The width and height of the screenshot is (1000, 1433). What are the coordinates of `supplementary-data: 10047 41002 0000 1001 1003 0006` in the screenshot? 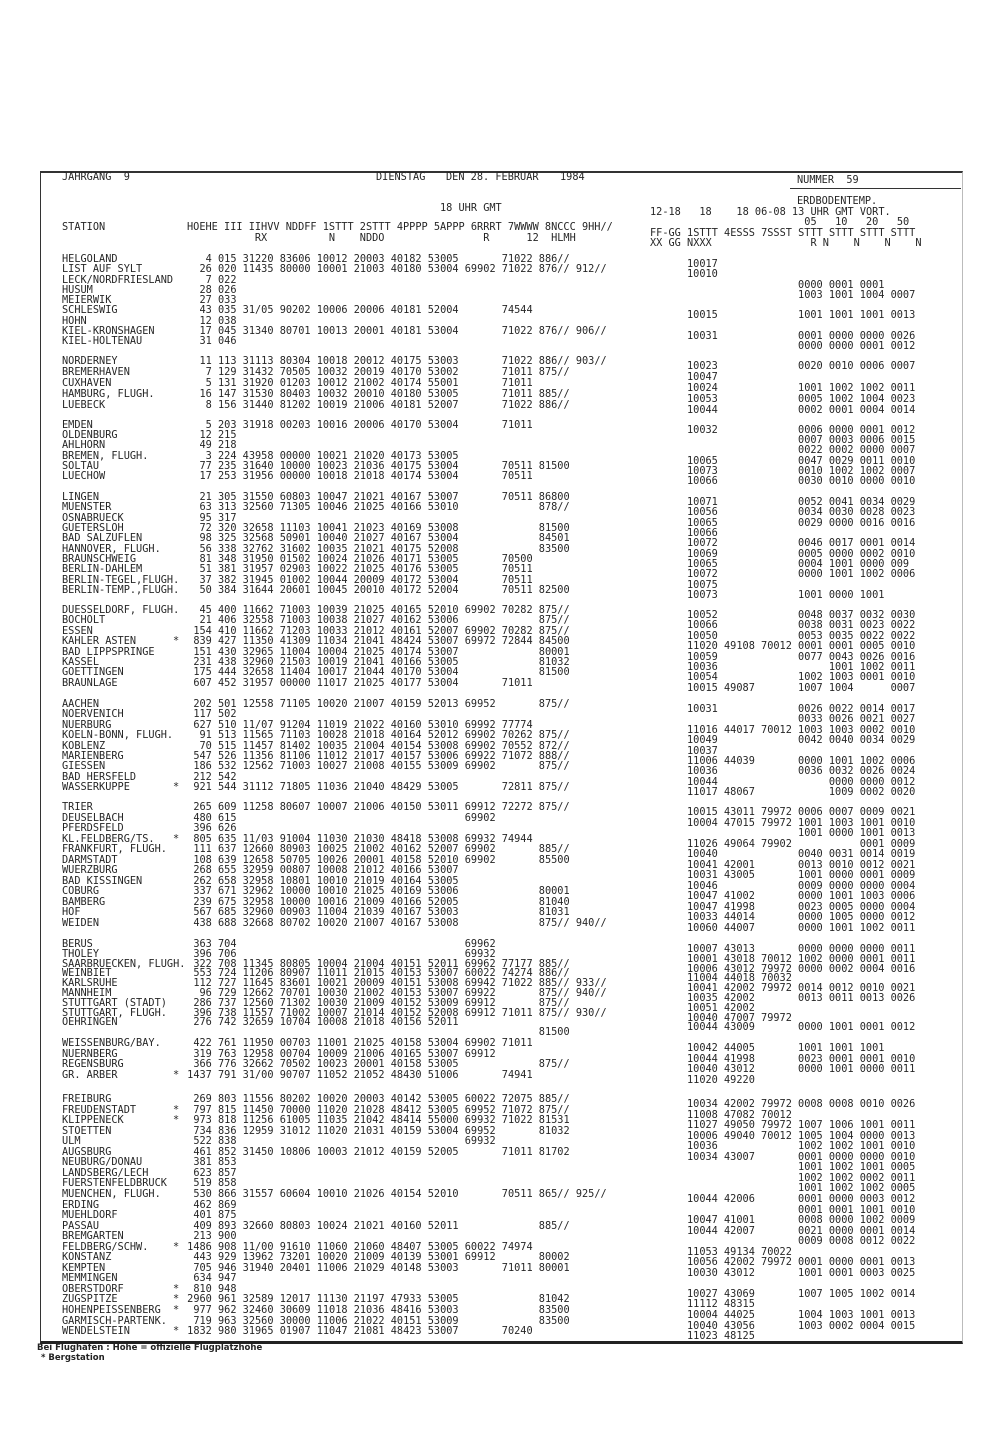 It's located at (804, 896).